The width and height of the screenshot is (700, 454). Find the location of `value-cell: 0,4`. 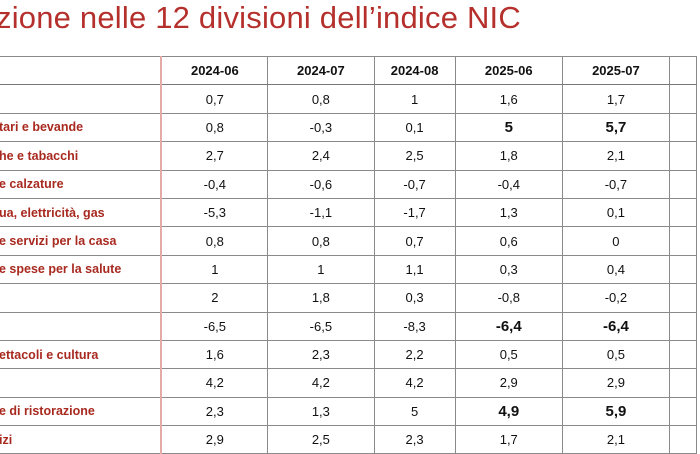

value-cell: 0,4 is located at coordinates (616, 269).